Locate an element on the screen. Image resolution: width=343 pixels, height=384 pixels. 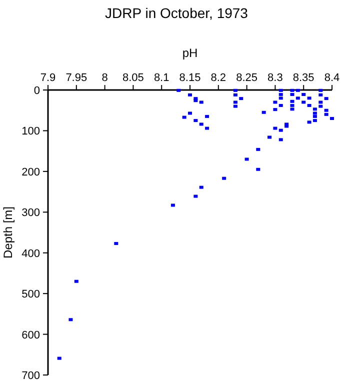
x-tick-label: 8.3 is located at coordinates (275, 78).